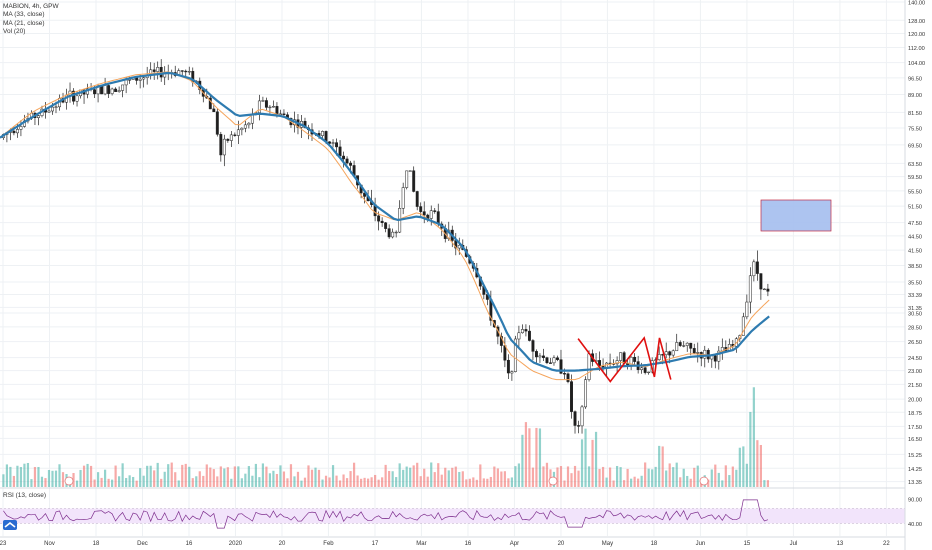 The width and height of the screenshot is (932, 550). What do you see at coordinates (915, 208) in the screenshot?
I see `price-tick-label: 51.50` at bounding box center [915, 208].